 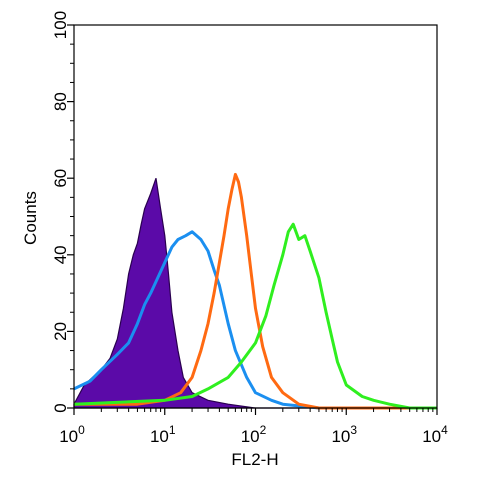 What do you see at coordinates (60, 254) in the screenshot?
I see `y-tick-label-2: 40` at bounding box center [60, 254].